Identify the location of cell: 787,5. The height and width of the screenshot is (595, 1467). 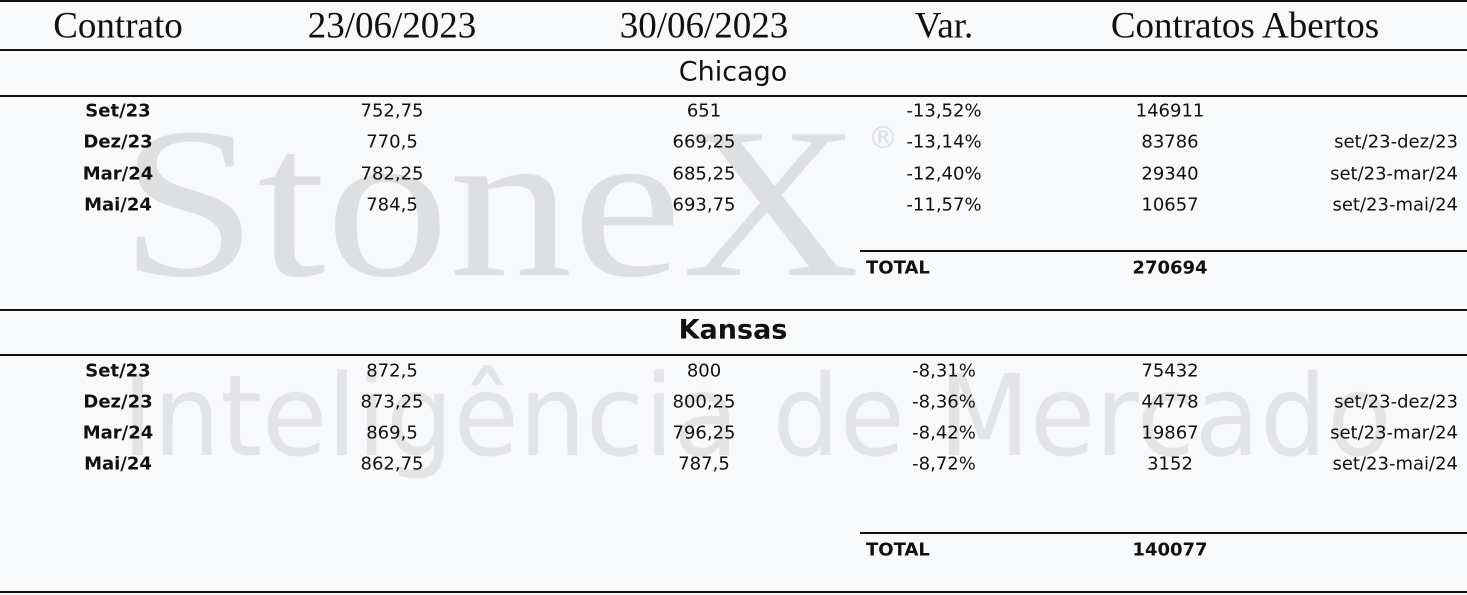
(704, 464).